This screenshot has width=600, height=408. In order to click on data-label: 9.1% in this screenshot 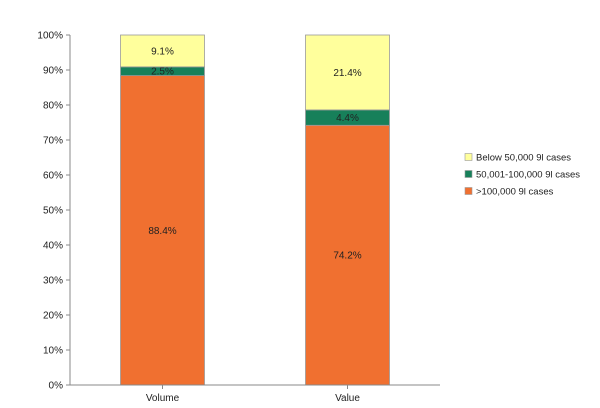, I will do `click(162, 51)`.